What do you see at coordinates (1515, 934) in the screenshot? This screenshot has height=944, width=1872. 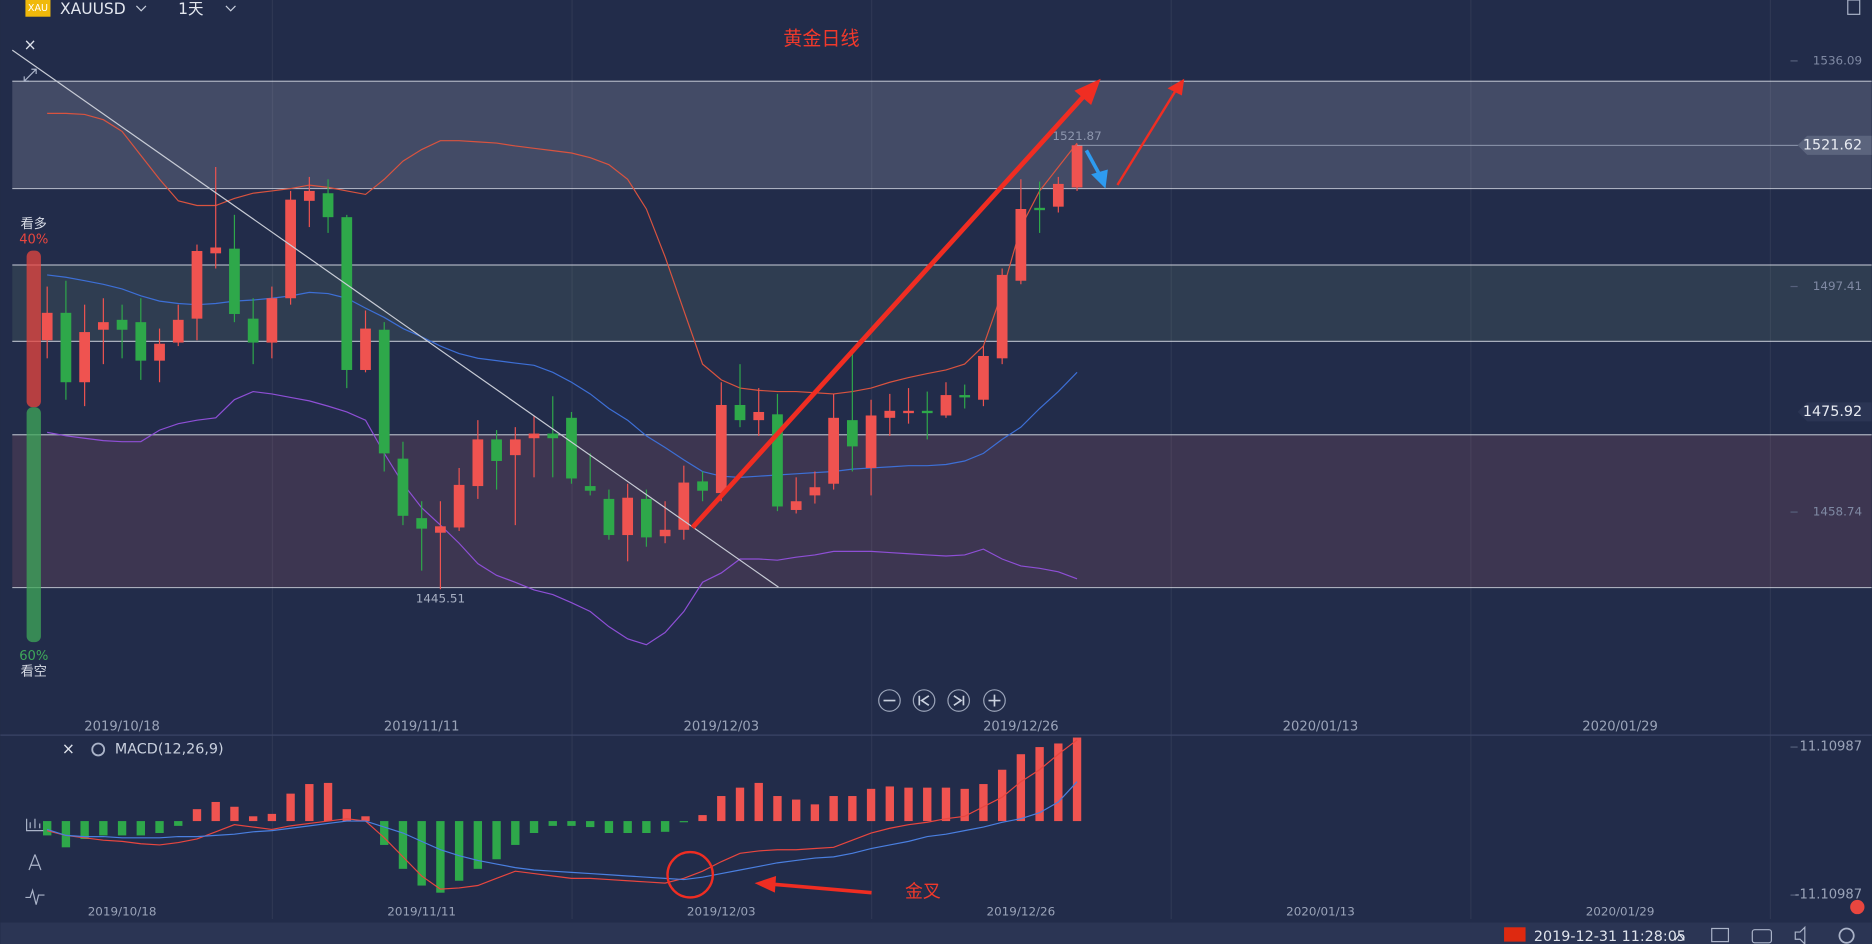 I see `flag` at bounding box center [1515, 934].